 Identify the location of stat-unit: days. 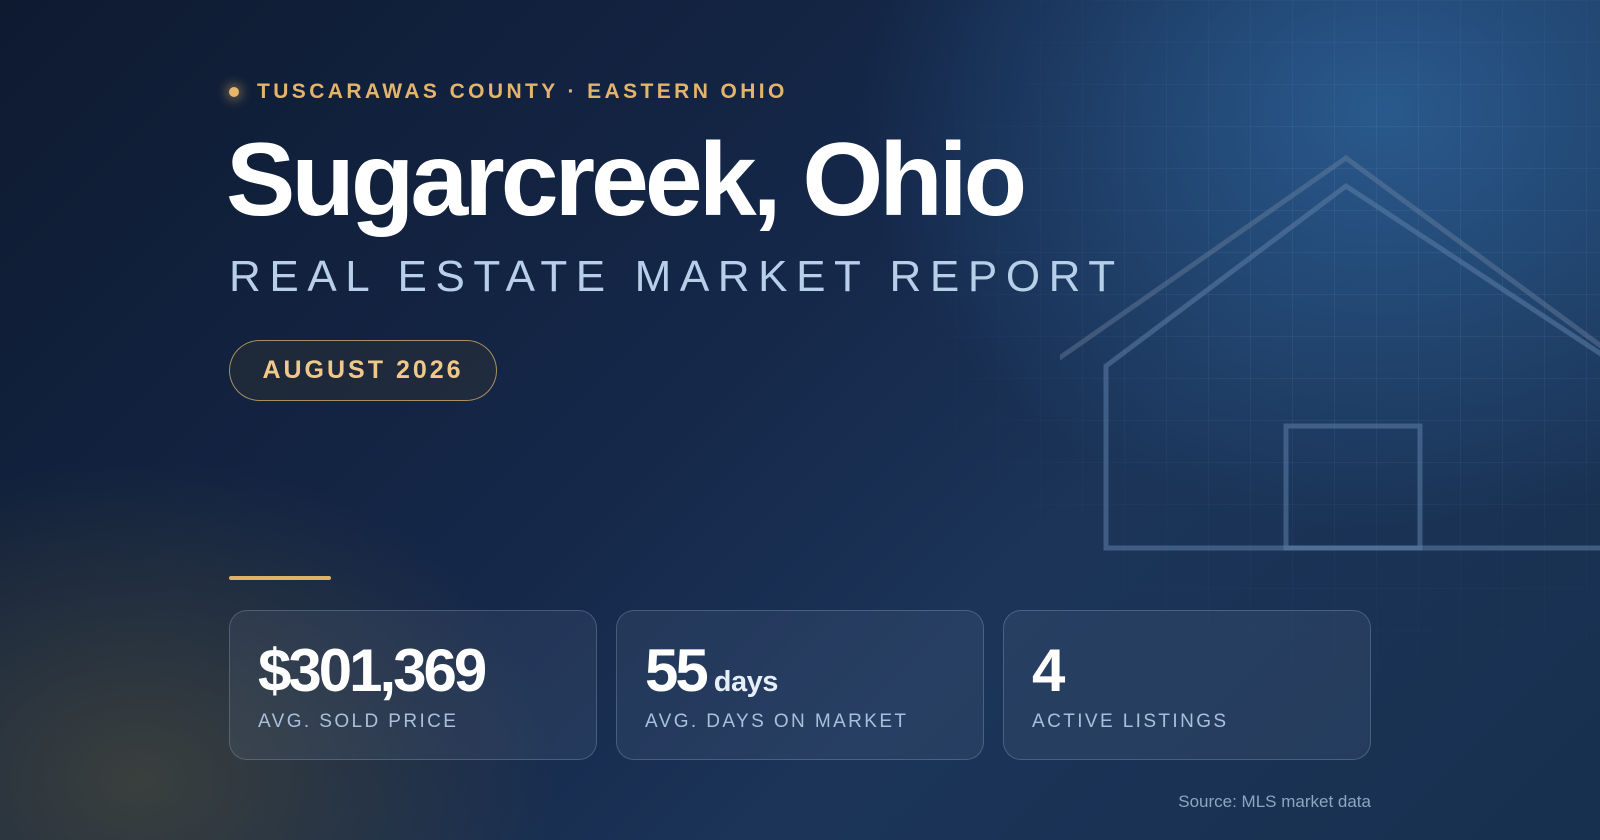
(746, 682).